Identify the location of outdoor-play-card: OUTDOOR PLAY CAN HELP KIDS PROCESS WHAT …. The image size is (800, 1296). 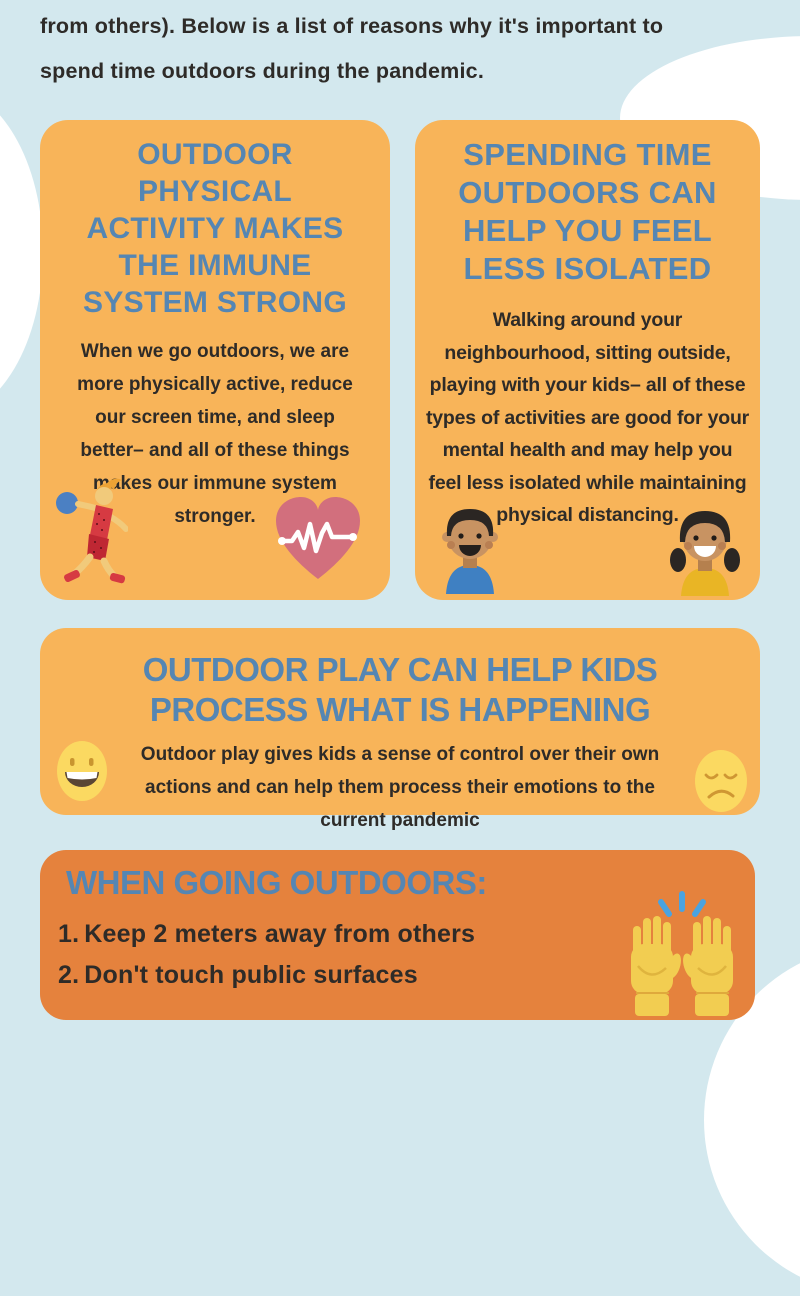
(400, 729).